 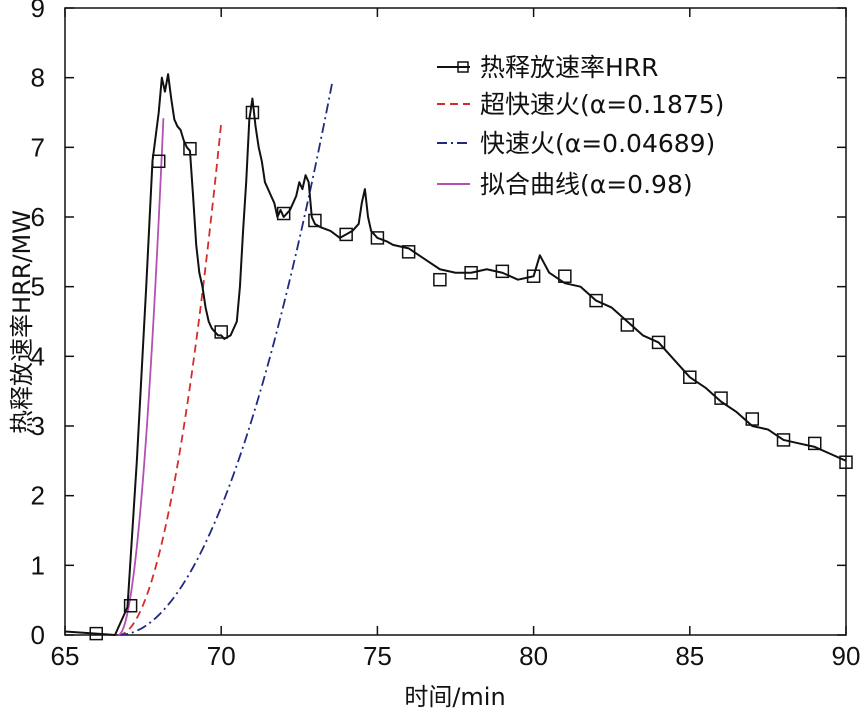 I want to click on legend-label-fast: 快速火(α=0.04689), so click(x=597, y=143).